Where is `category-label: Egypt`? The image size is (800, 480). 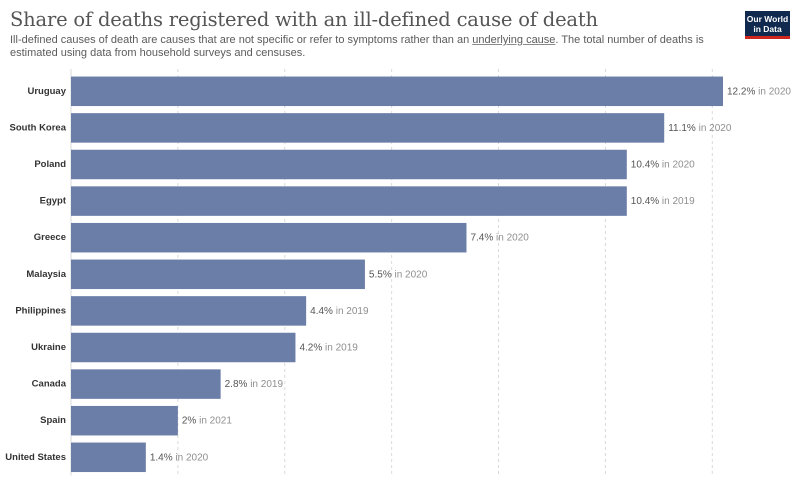
category-label: Egypt is located at coordinates (53, 201).